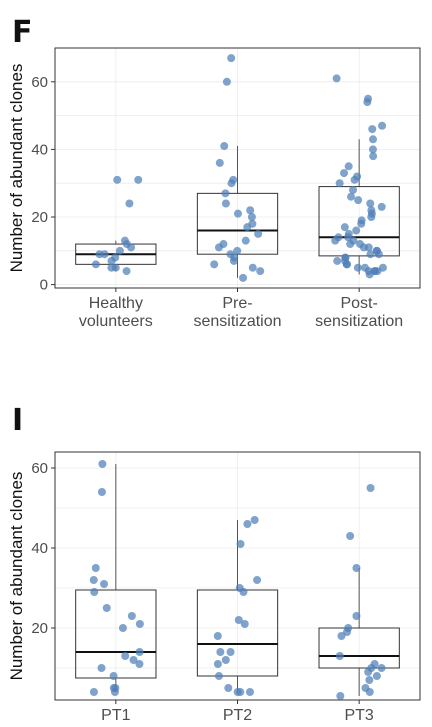 This screenshot has width=432, height=727. I want to click on x-tick-label-line: PT3, so click(358, 715).